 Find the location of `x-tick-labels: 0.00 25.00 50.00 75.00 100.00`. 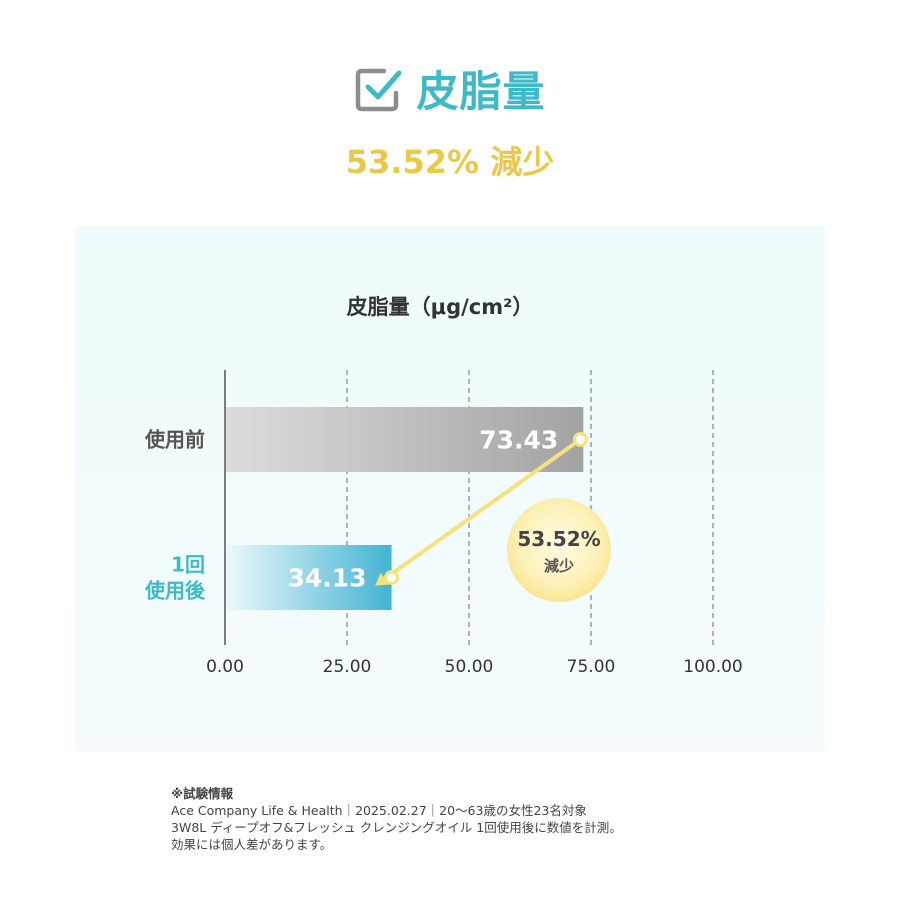

x-tick-labels: 0.00 25.00 50.00 75.00 100.00 is located at coordinates (474, 667).